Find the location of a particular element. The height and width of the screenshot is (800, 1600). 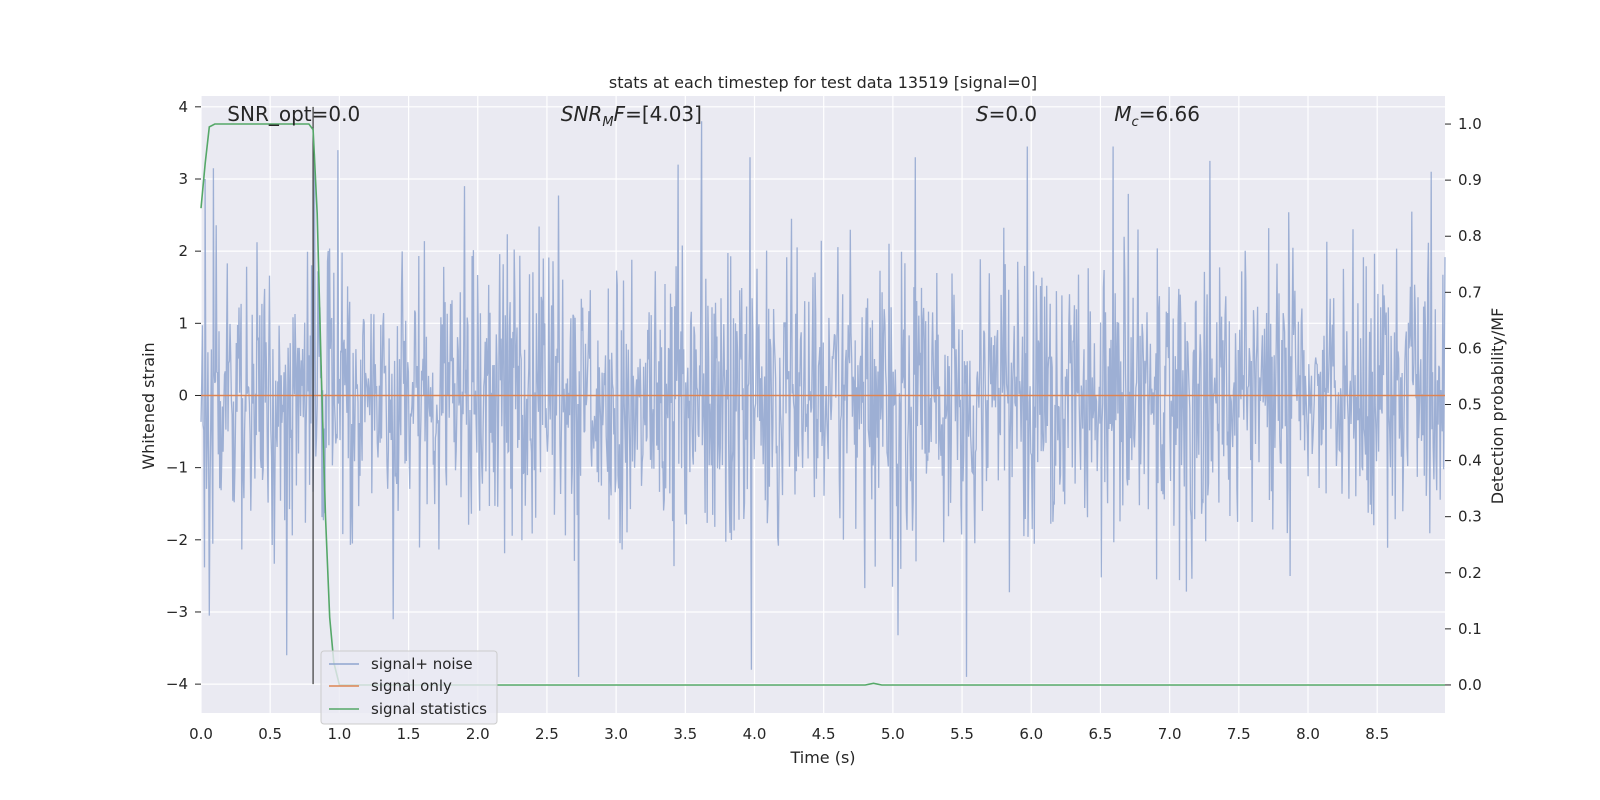

x-tick-label: 4.0 is located at coordinates (755, 734).